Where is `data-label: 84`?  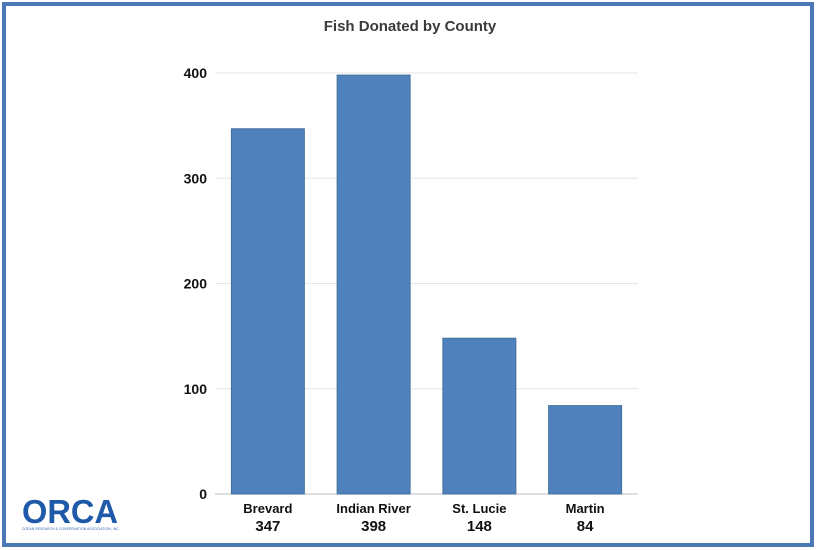 data-label: 84 is located at coordinates (585, 526).